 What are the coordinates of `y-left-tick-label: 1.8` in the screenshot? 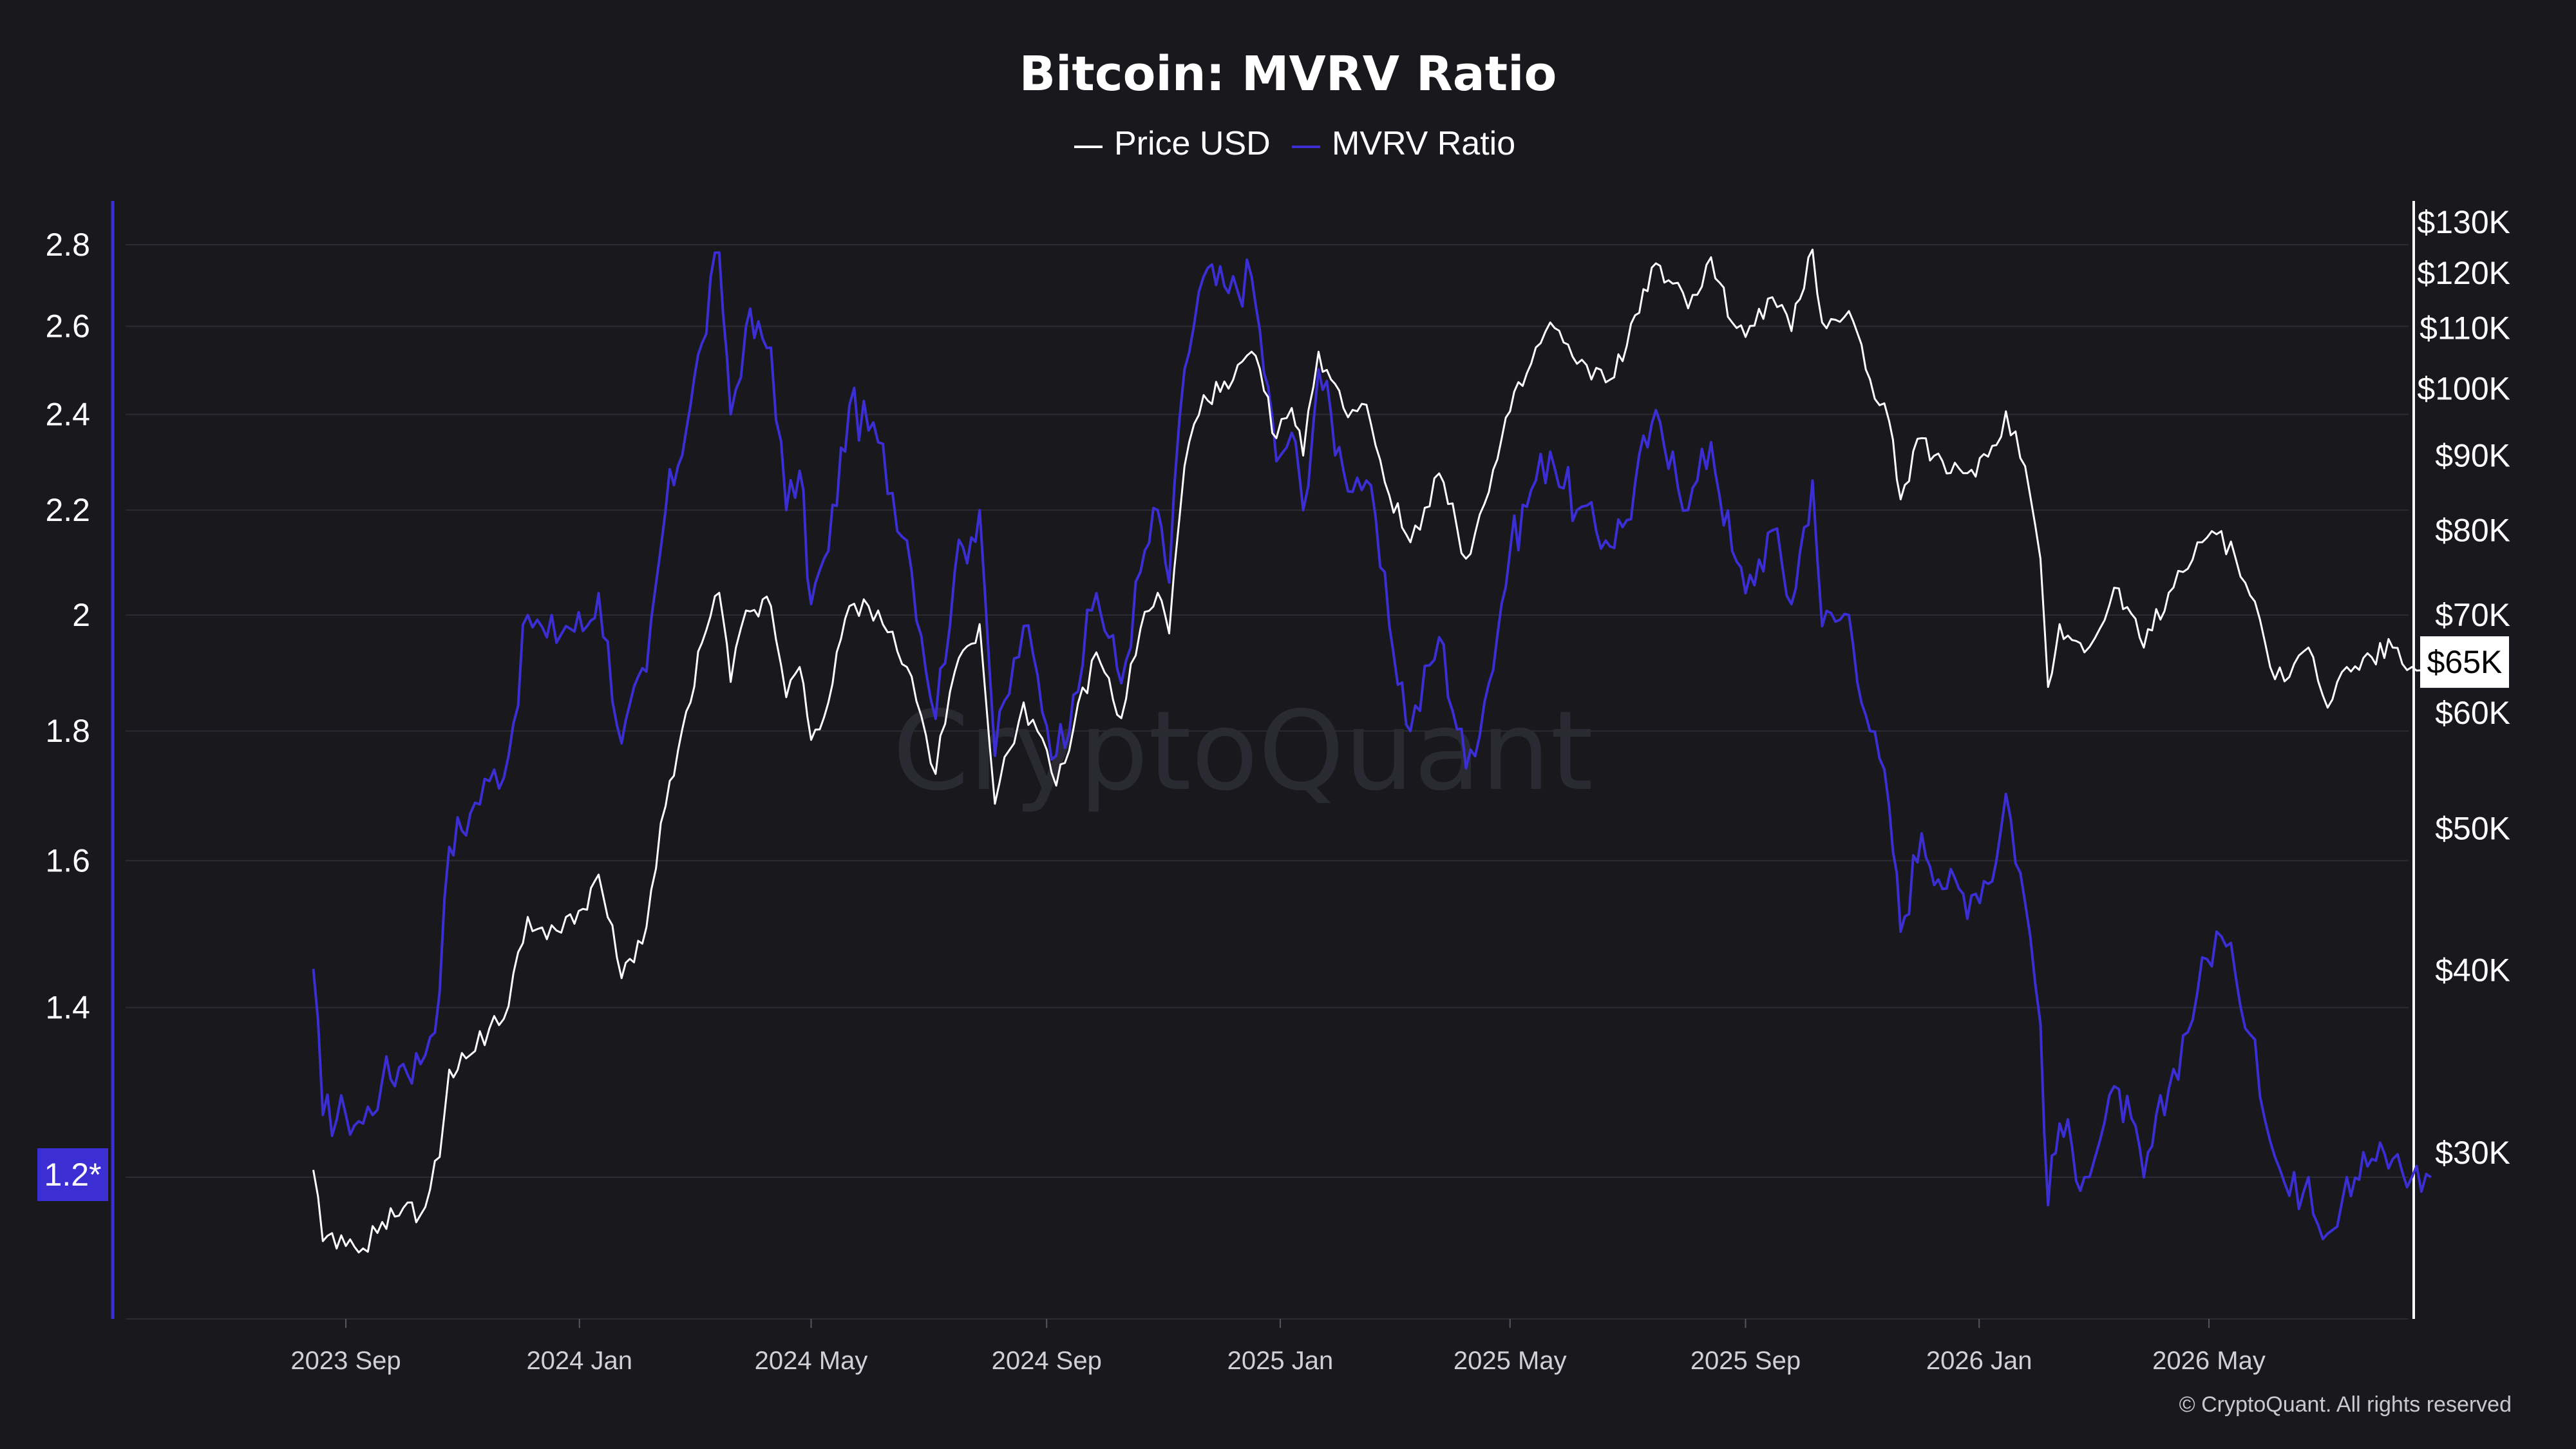 It's located at (67, 731).